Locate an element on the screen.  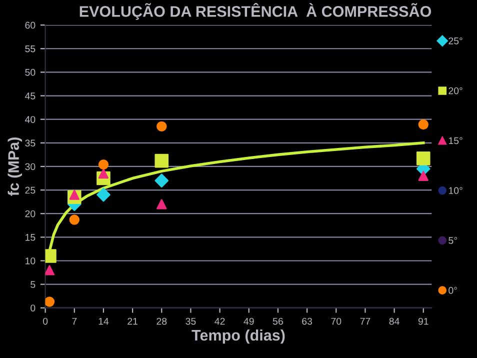
y-tick-label: 10 is located at coordinates (31, 260).